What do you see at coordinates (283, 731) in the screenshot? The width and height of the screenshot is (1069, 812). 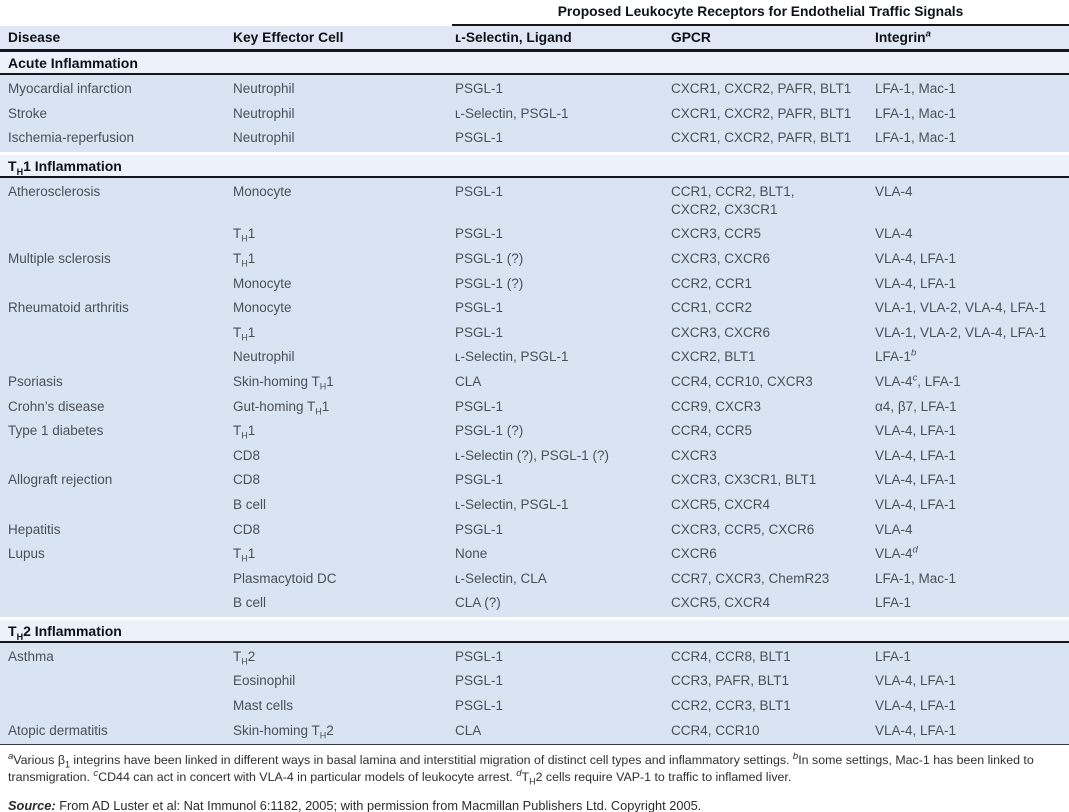 I see `table-cell: Skin-homing TH2` at bounding box center [283, 731].